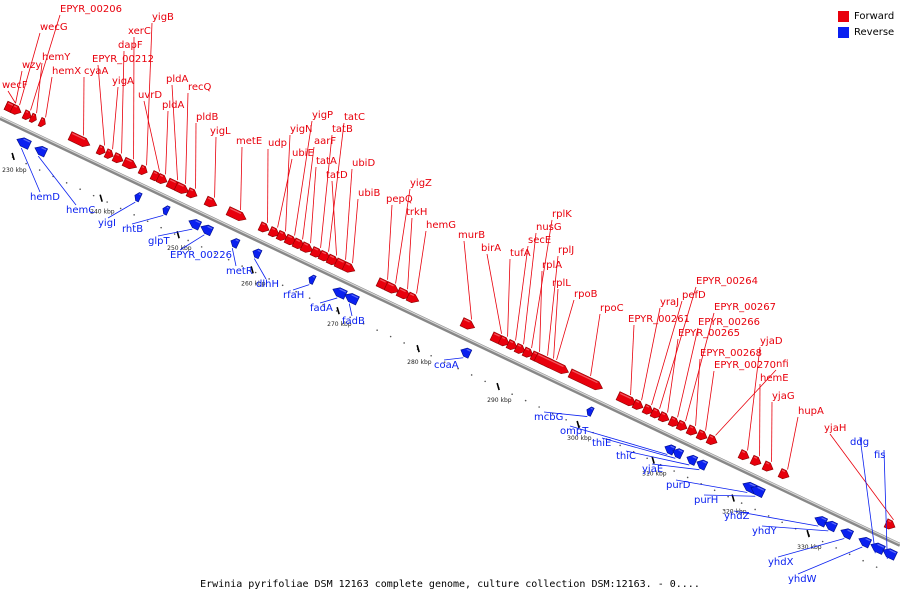 The width and height of the screenshot is (900, 600). Describe the element at coordinates (835, 428) in the screenshot. I see `forward-gene-label-yjah: yjaH` at that location.